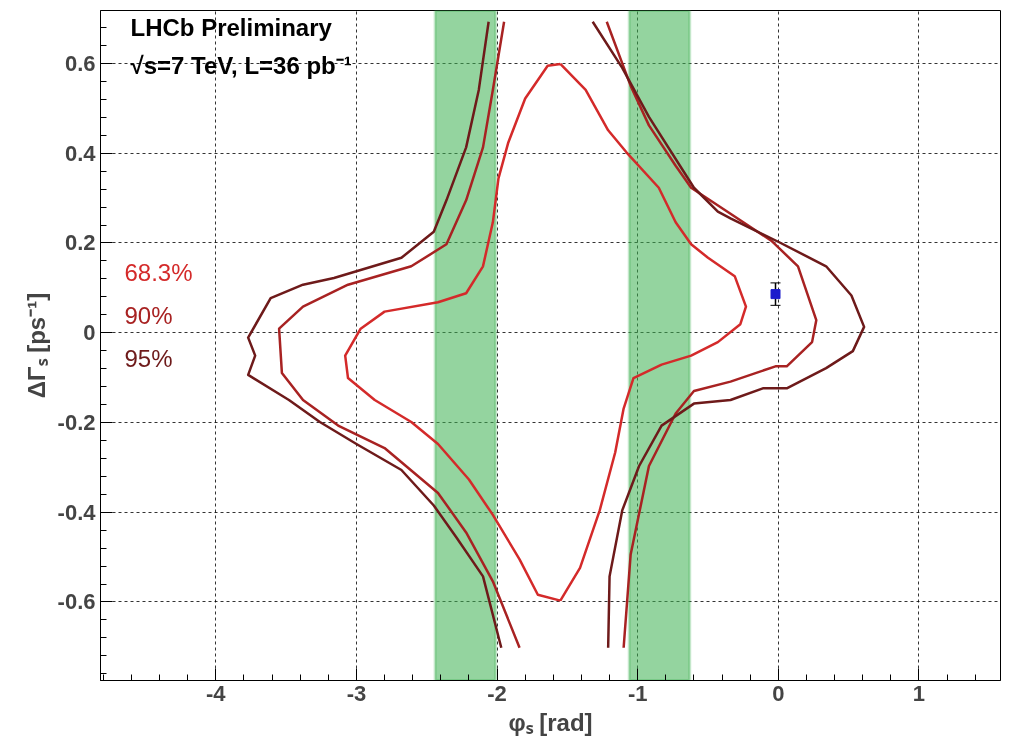 The image size is (1024, 755). I want to click on text: 68.3%, so click(158, 272).